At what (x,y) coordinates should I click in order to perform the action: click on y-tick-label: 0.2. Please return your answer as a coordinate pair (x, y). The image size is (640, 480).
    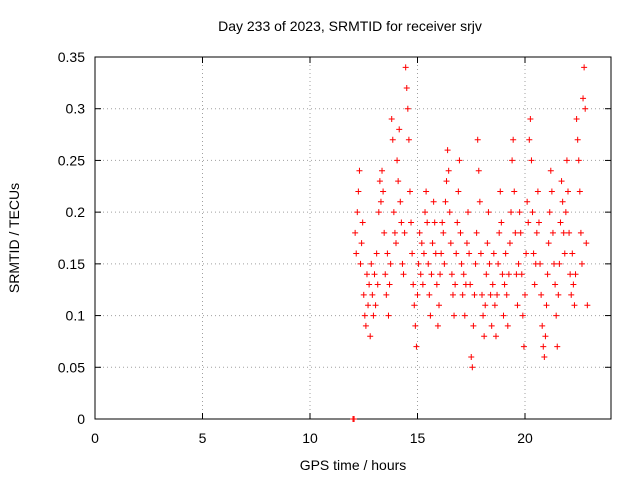
    Looking at the image, I should click on (76, 212).